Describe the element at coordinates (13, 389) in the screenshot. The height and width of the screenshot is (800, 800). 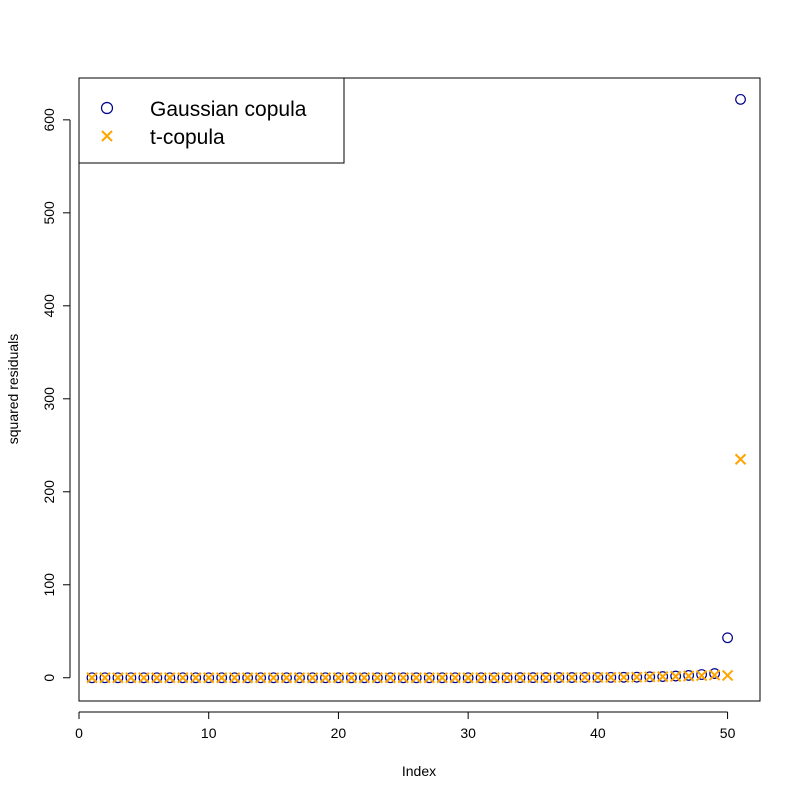
I see `y-axis-title: squared residuals` at that location.